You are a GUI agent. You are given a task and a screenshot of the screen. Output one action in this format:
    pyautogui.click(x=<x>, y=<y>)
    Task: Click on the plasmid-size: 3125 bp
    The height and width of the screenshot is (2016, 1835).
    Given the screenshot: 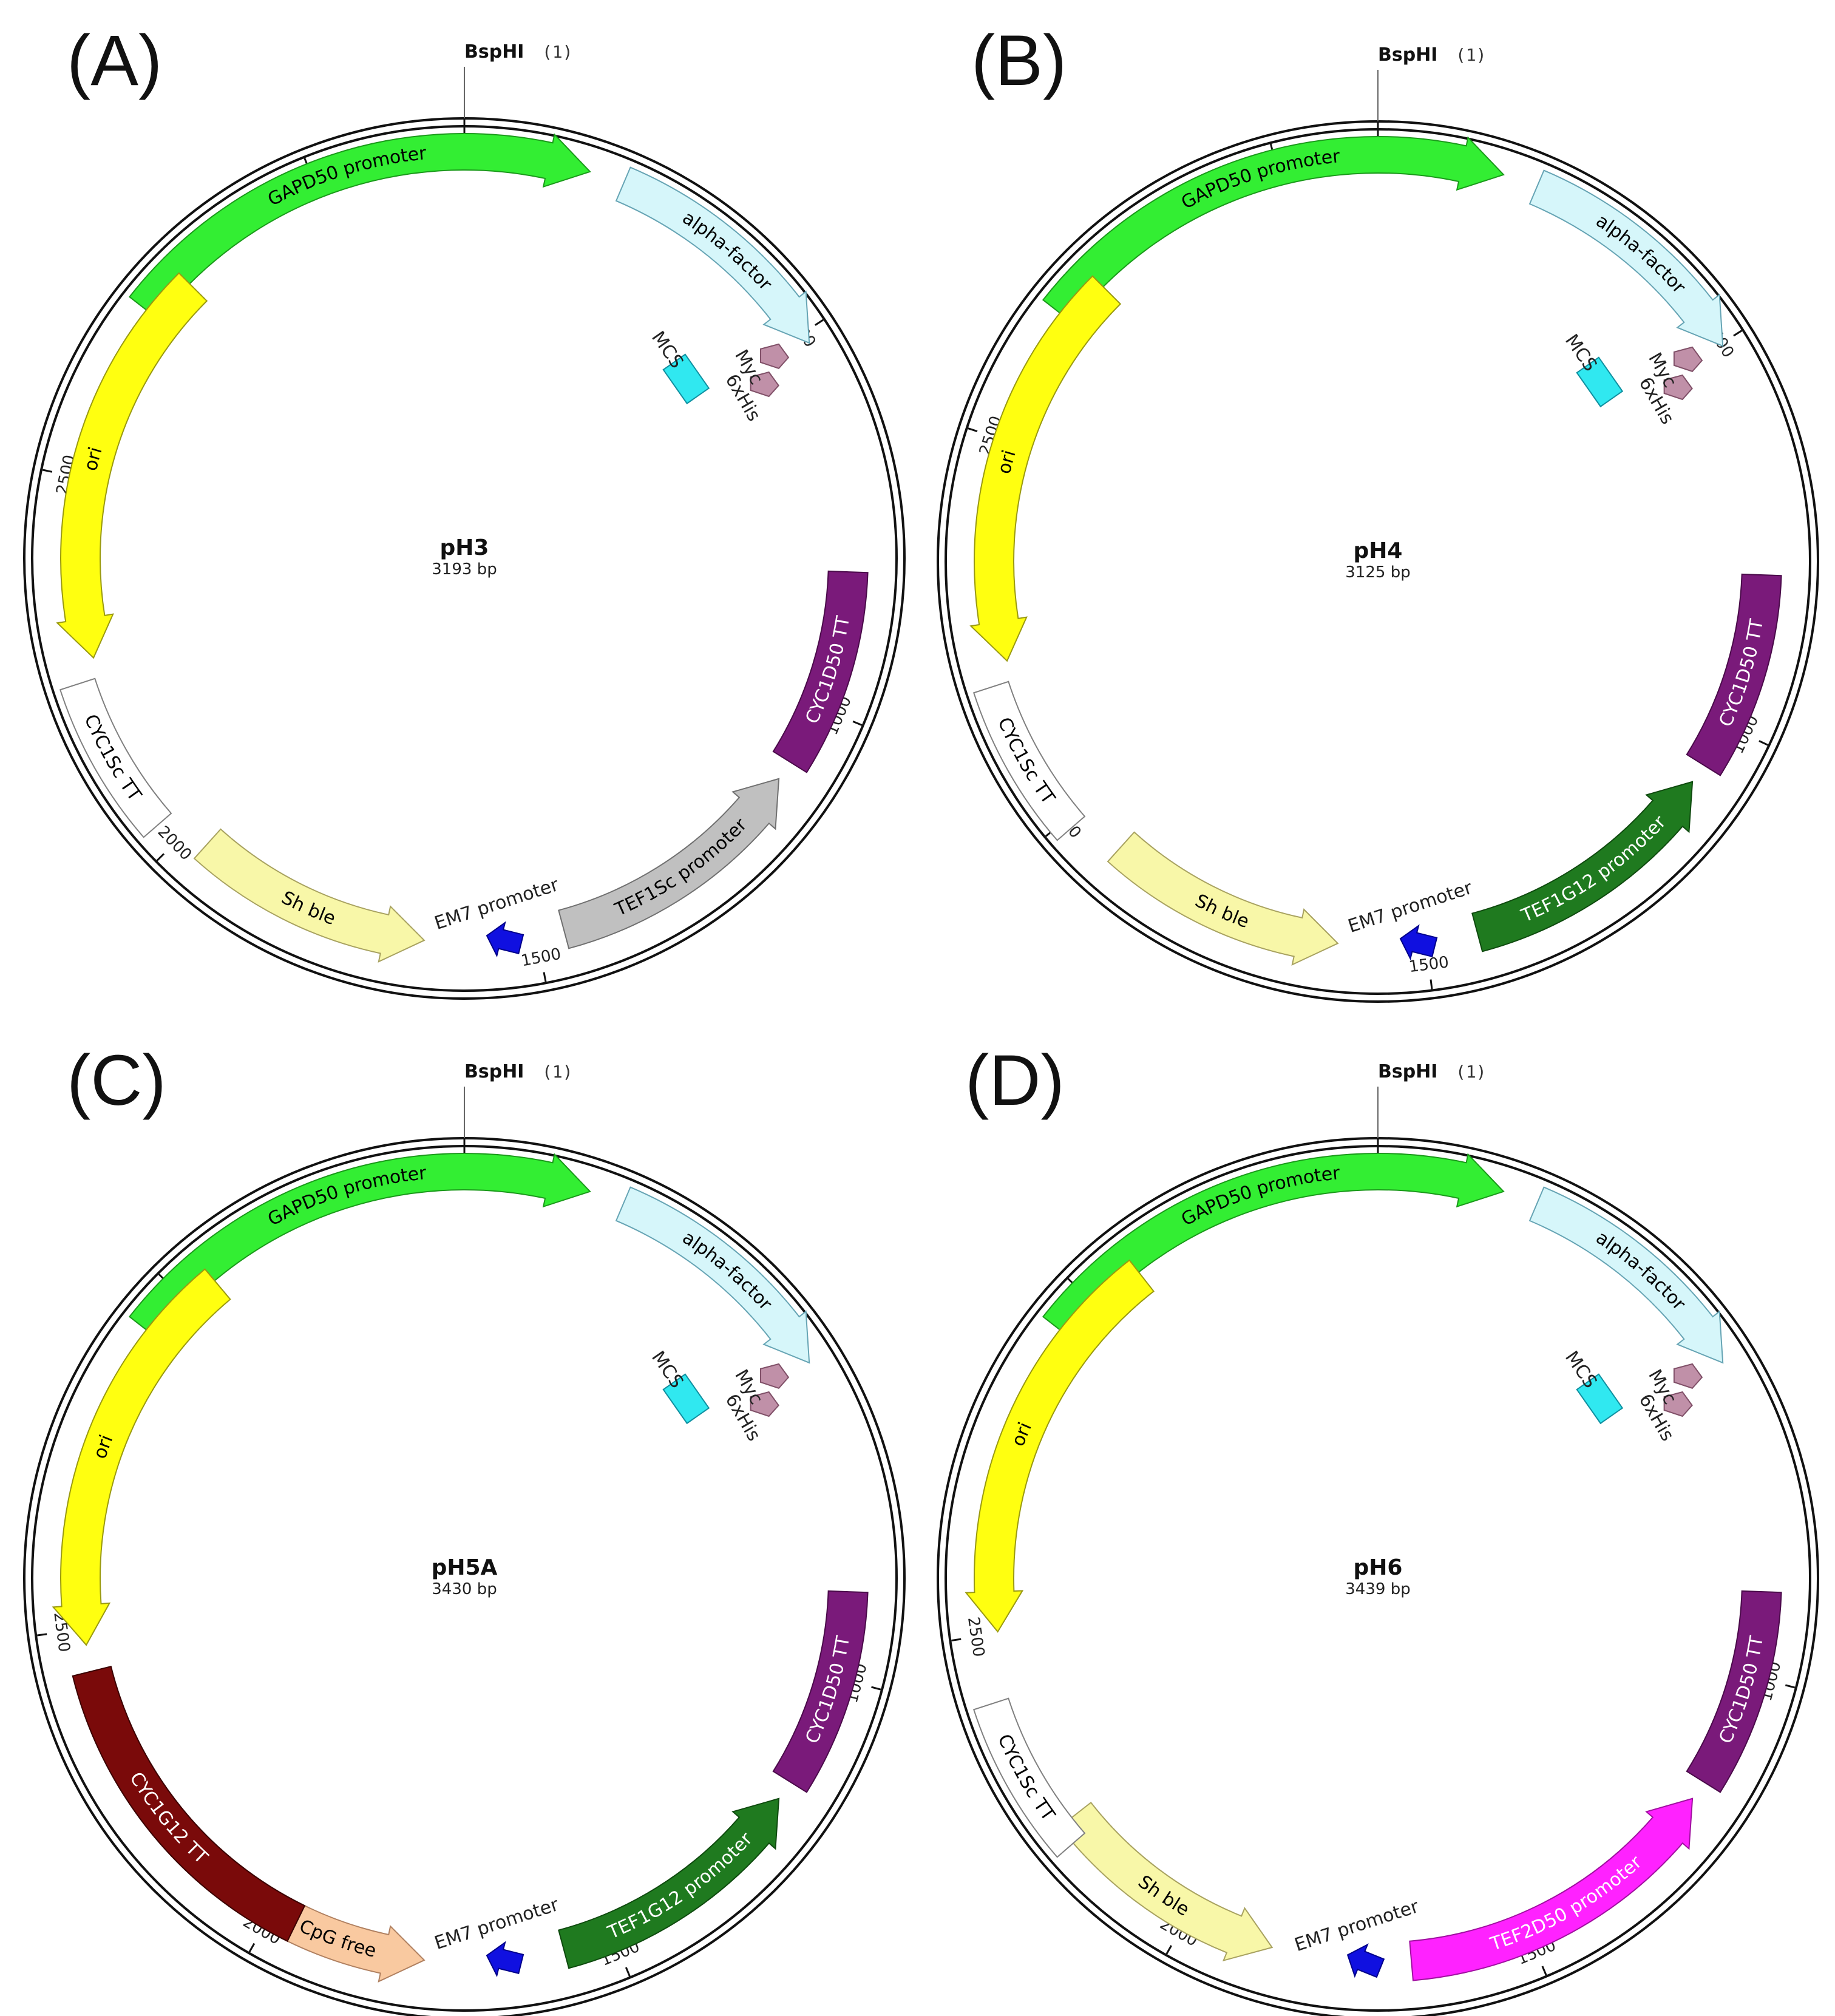 What is the action you would take?
    pyautogui.click(x=1378, y=572)
    